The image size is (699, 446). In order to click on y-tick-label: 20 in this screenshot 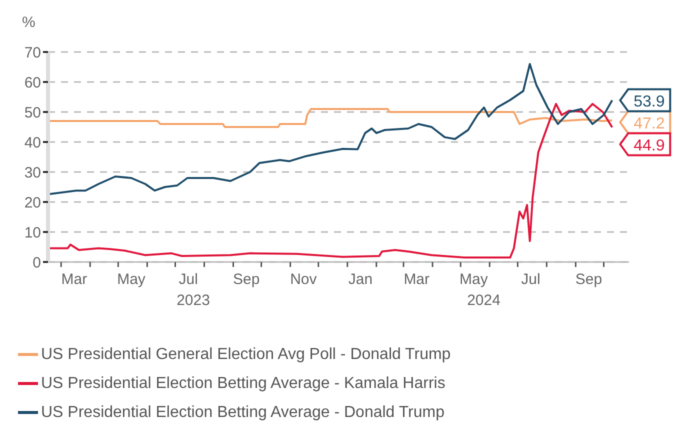, I will do `click(32, 203)`.